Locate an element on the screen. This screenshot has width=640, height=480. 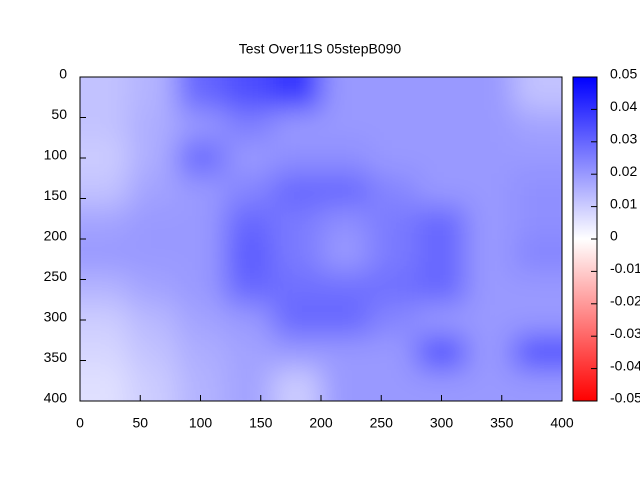
y-tick-label: 250 is located at coordinates (56, 276).